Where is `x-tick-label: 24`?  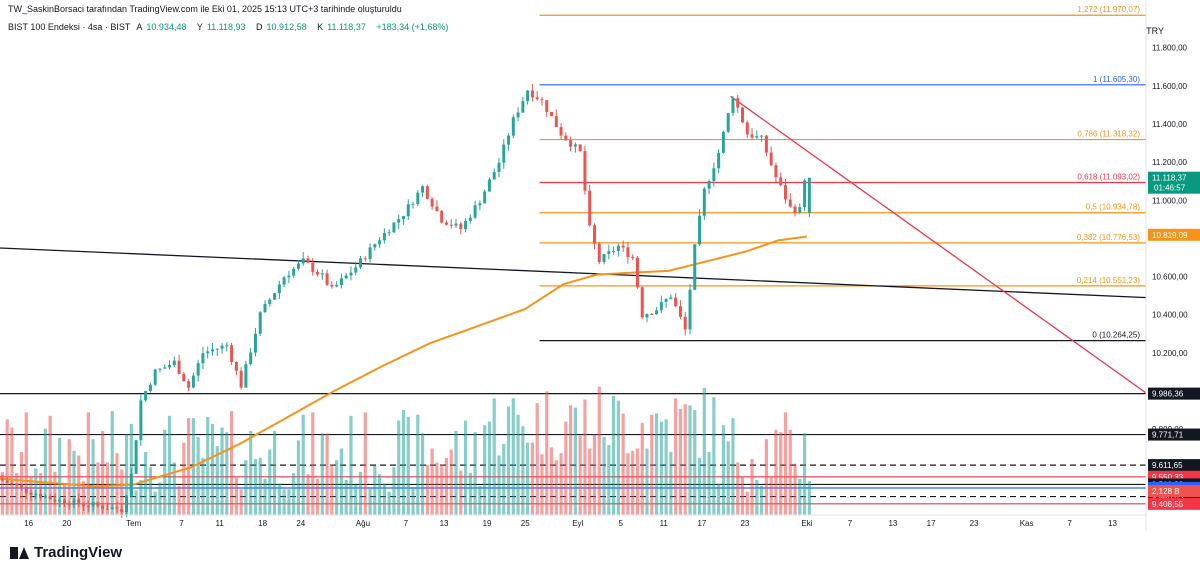
x-tick-label: 24 is located at coordinates (300, 523).